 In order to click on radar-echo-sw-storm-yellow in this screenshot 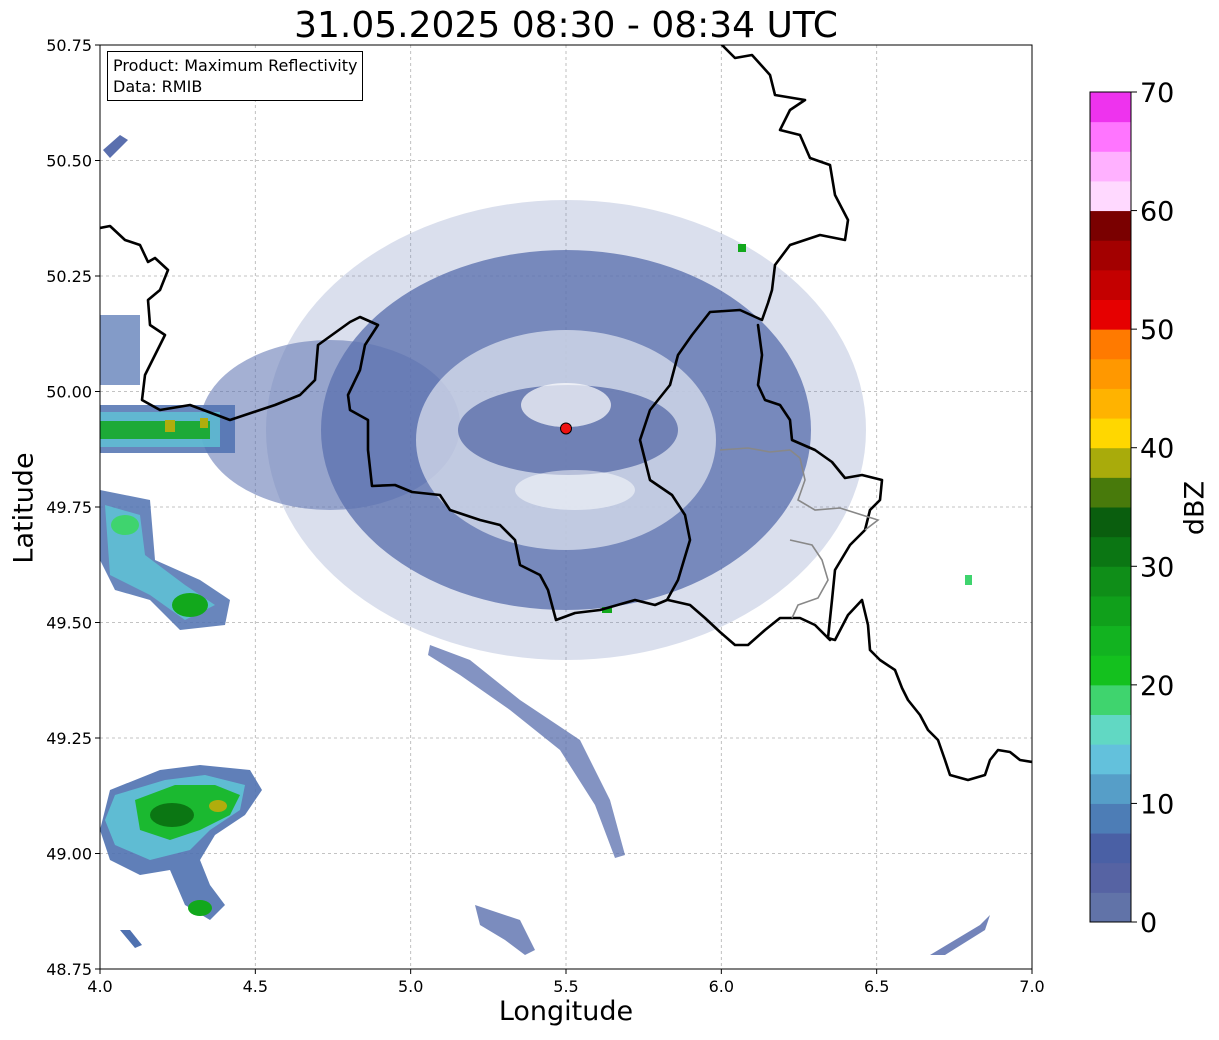, I will do `click(218, 806)`.